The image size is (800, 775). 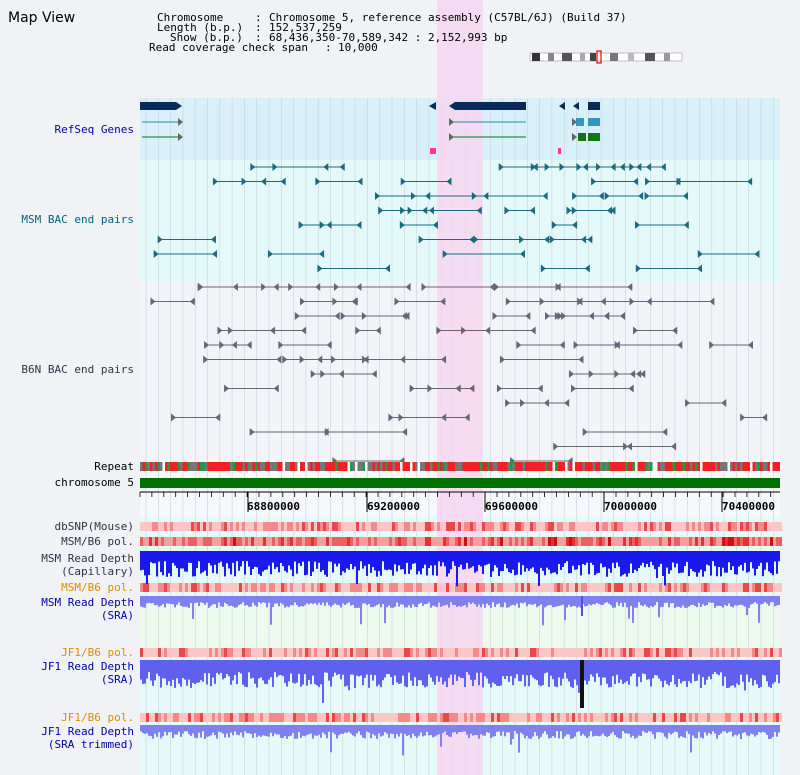 What do you see at coordinates (97, 541) in the screenshot?
I see `track-label-msm-b6-pol-1: MSM/B6 pol.` at bounding box center [97, 541].